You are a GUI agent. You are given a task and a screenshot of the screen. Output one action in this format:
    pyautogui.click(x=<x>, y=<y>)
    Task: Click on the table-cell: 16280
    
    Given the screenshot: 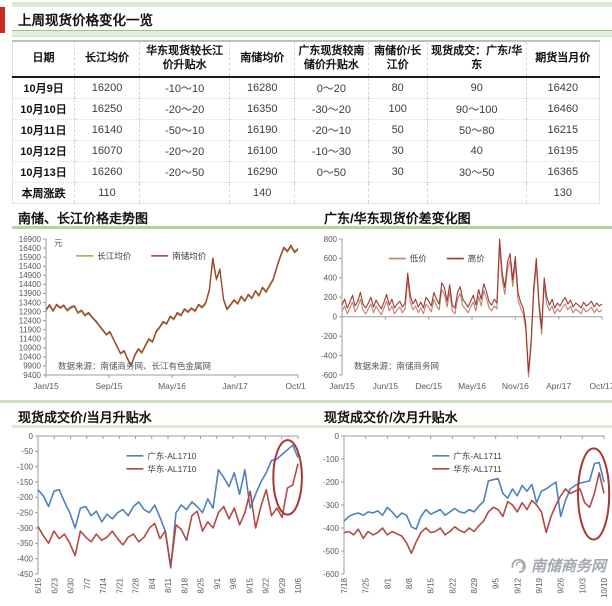 What is the action you would take?
    pyautogui.click(x=262, y=88)
    